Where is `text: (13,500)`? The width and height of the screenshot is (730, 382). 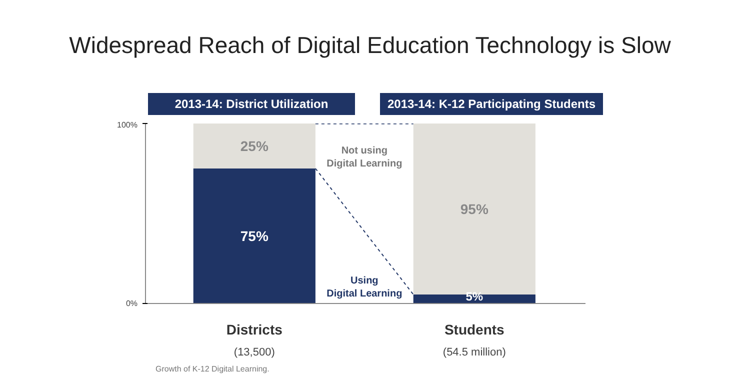
text: (13,500) is located at coordinates (254, 352).